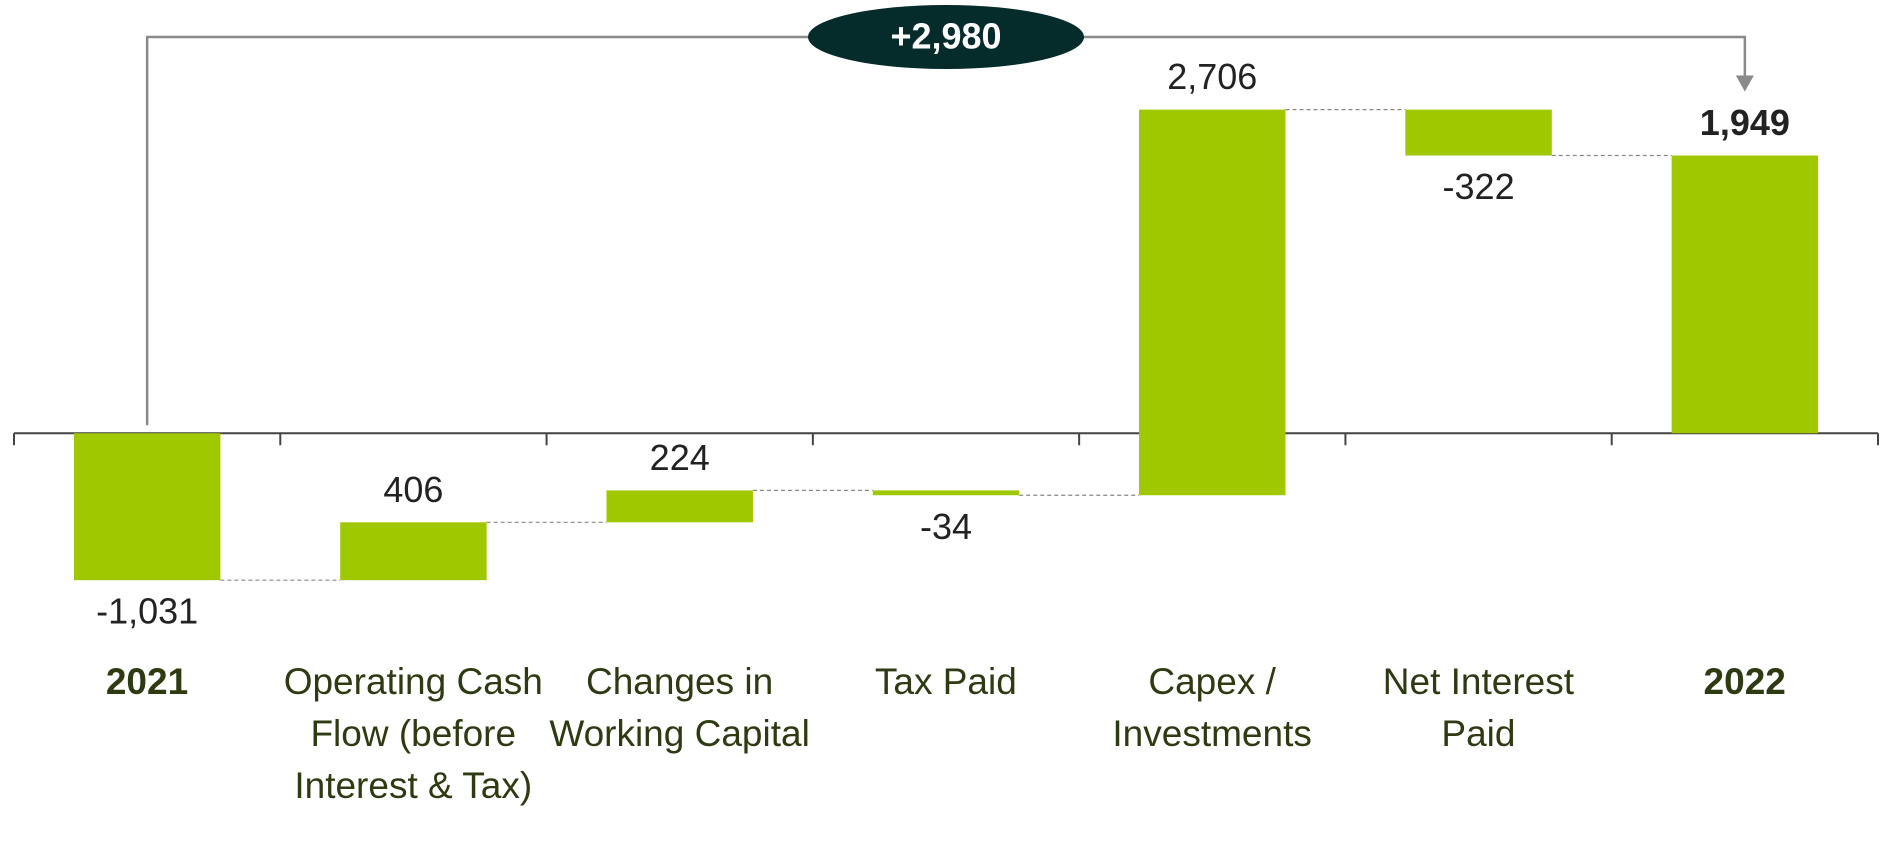  What do you see at coordinates (945, 681) in the screenshot?
I see `category-label: Tax Paid` at bounding box center [945, 681].